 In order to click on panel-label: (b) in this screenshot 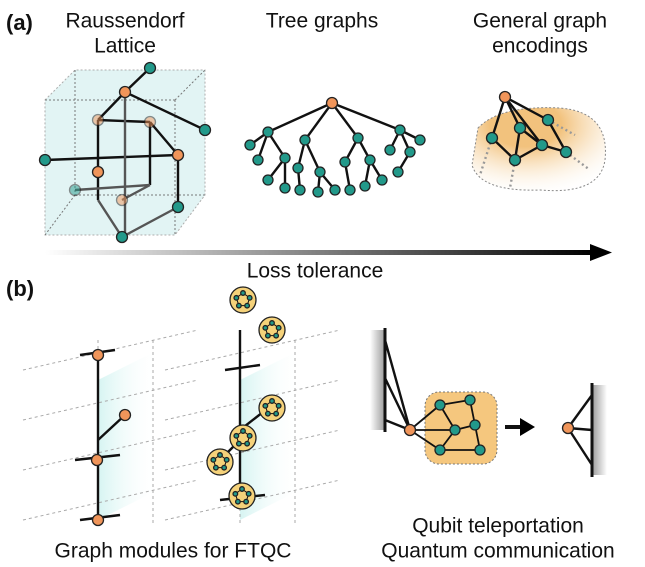, I will do `click(20, 288)`.